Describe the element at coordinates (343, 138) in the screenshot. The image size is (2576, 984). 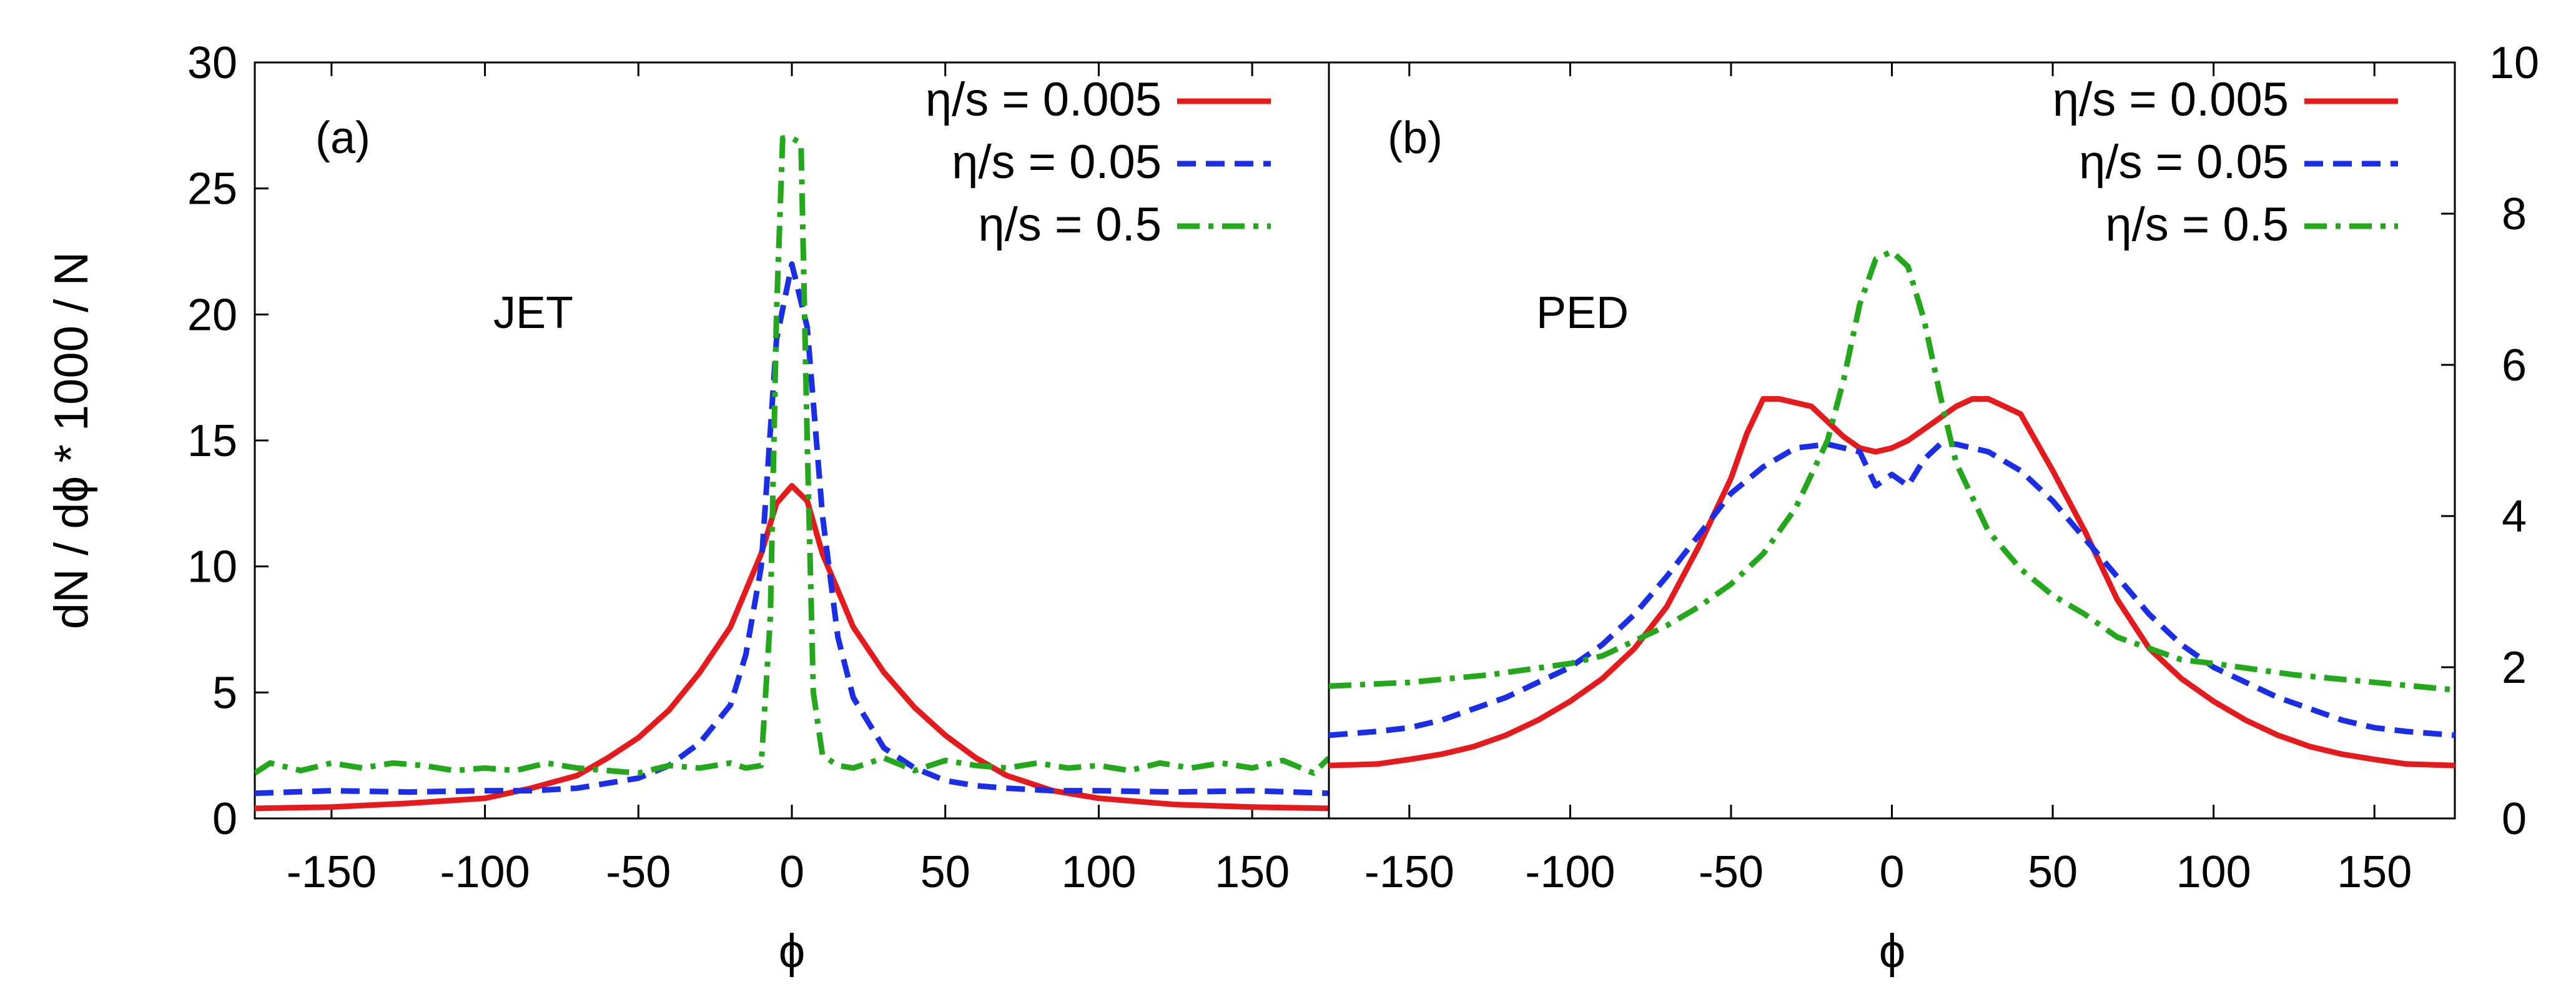
I see `panel-label-a: (a)` at that location.